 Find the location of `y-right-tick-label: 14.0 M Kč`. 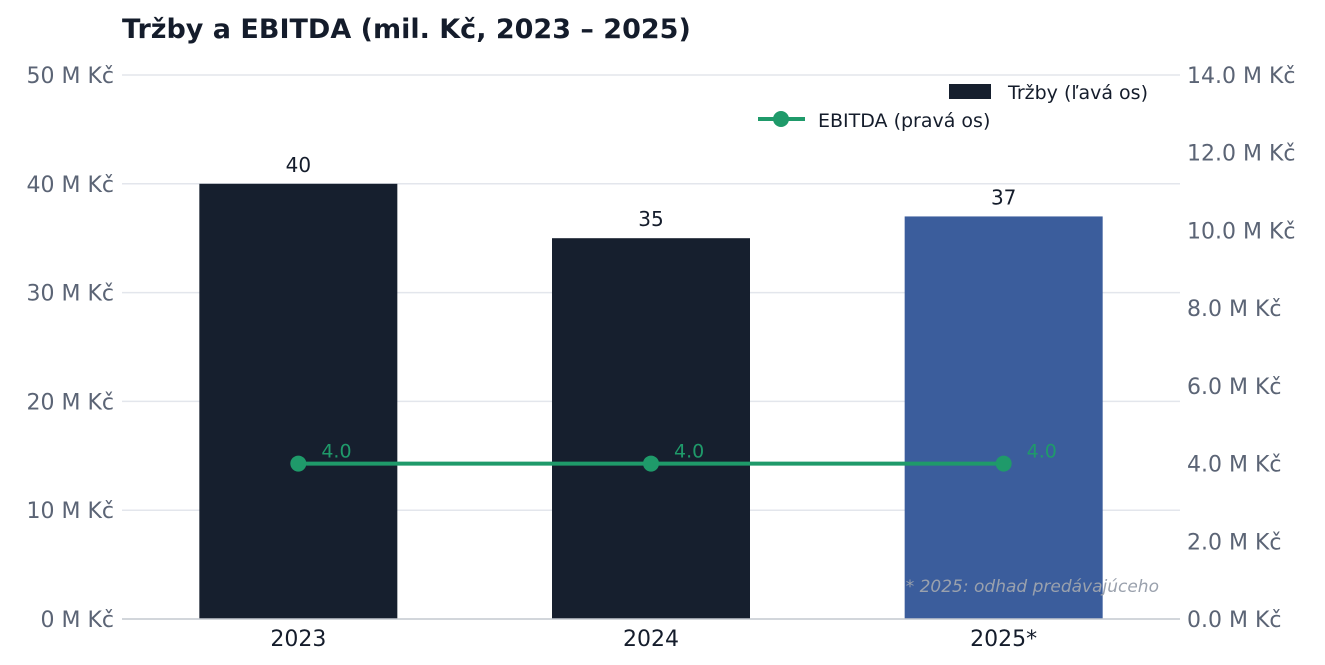

y-right-tick-label: 14.0 M Kč is located at coordinates (1241, 76).